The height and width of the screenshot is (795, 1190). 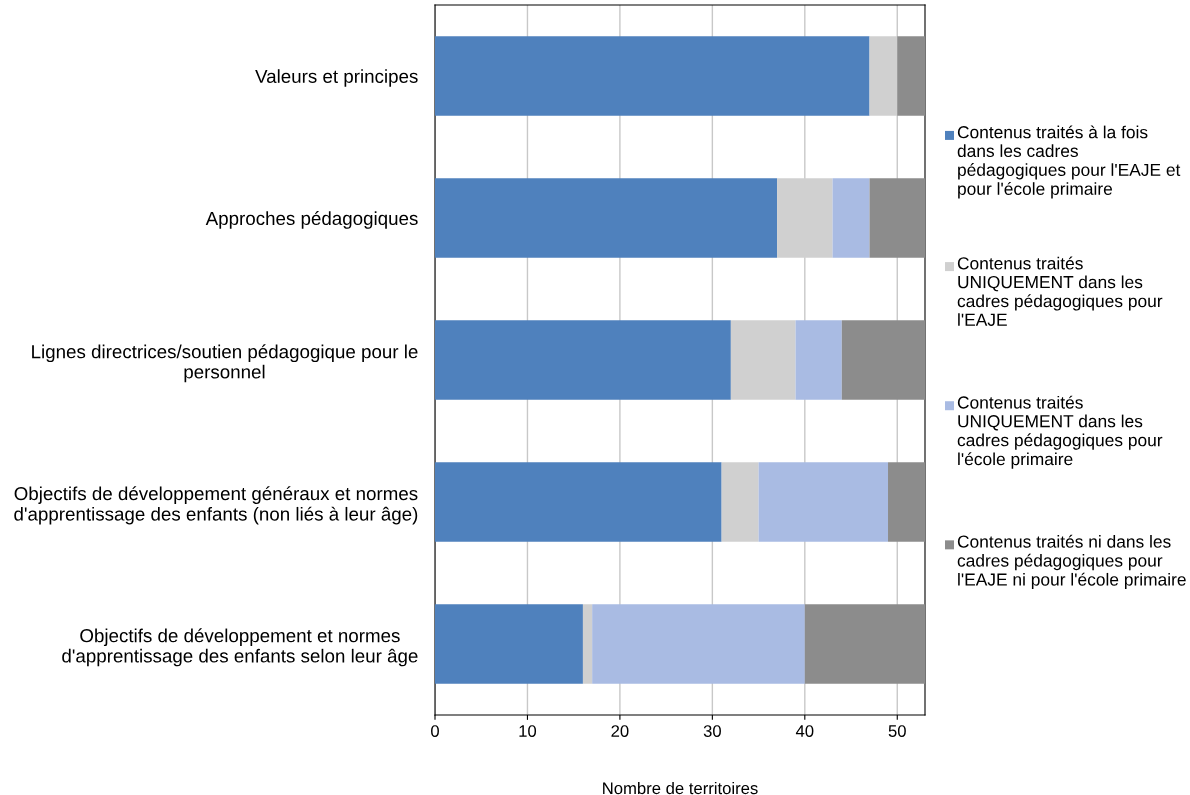 What do you see at coordinates (311, 220) in the screenshot?
I see `y-tick-label: Approches pédagogiques` at bounding box center [311, 220].